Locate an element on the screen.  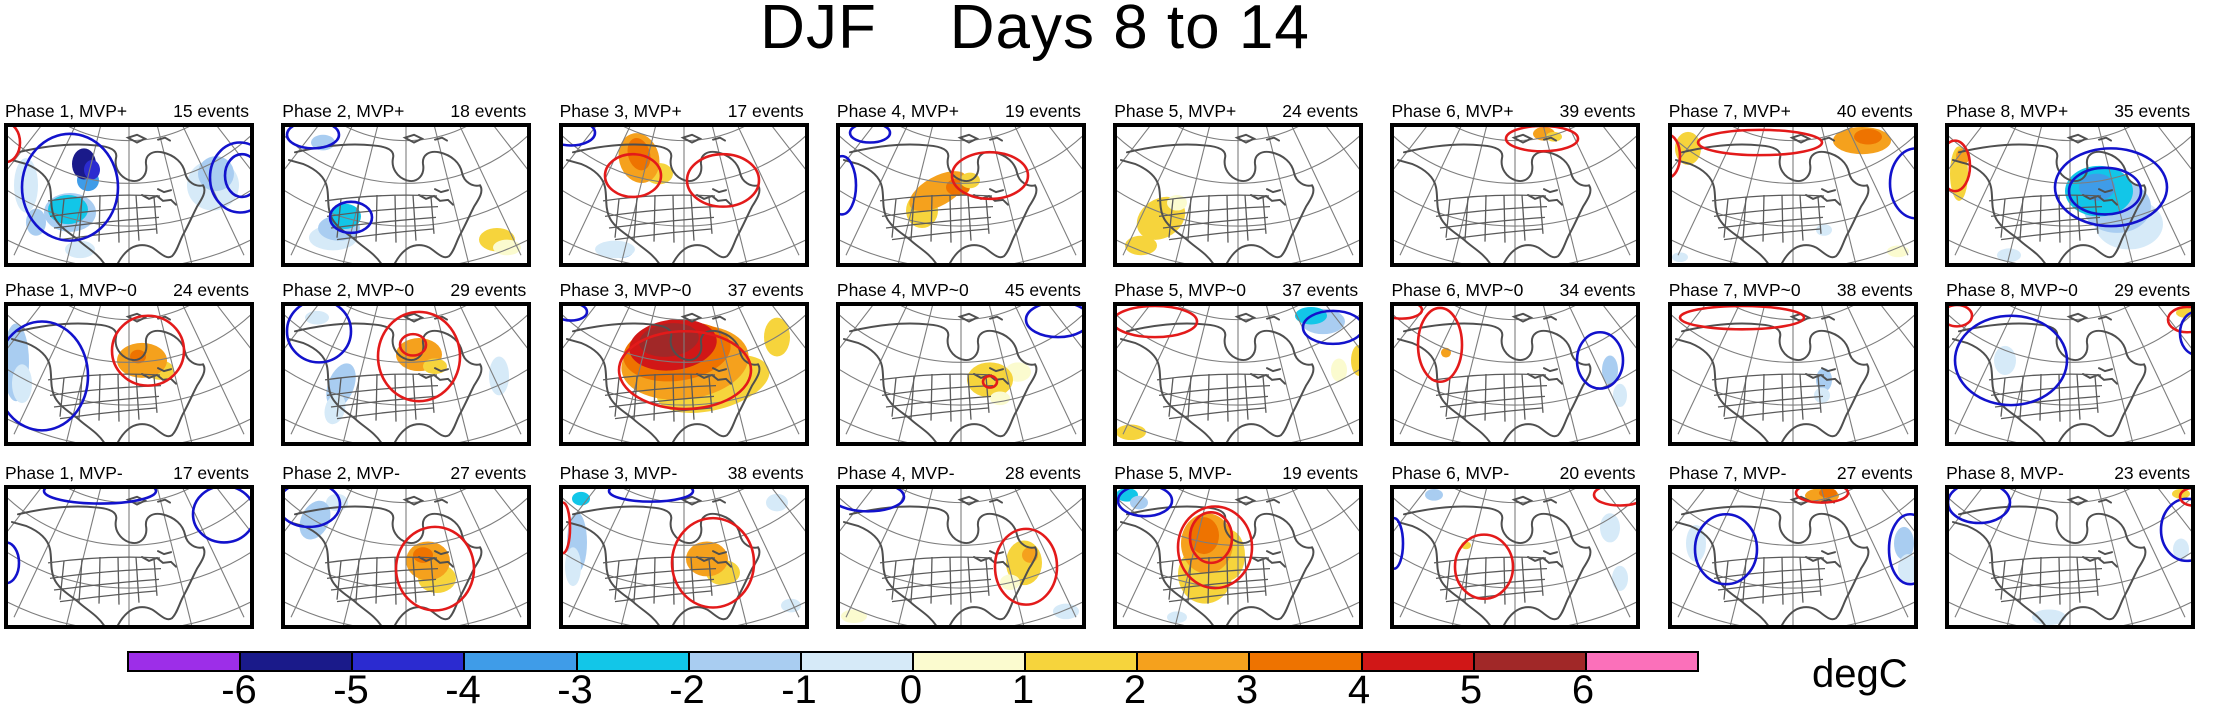
panel-label: Phase 1, MVP+ is located at coordinates (66, 111).